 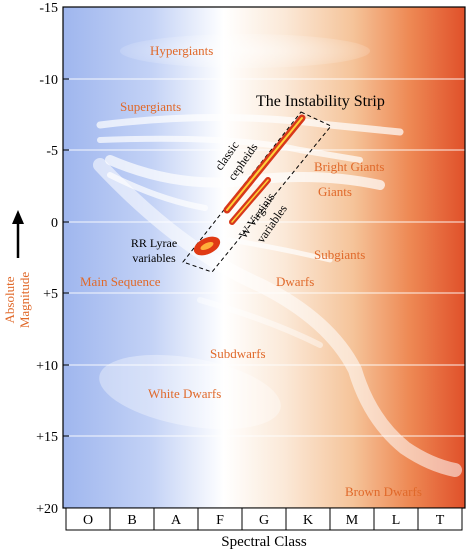 I want to click on y-tick-label: -10, so click(x=48, y=80).